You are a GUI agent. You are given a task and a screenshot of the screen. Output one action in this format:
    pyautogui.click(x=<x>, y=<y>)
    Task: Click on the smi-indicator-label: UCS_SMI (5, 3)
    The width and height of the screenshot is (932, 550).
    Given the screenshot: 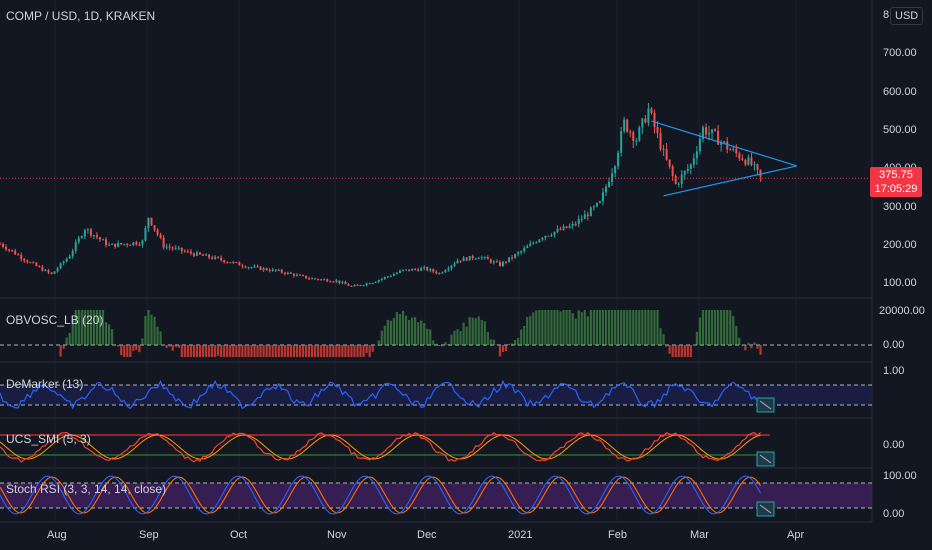 What is the action you would take?
    pyautogui.click(x=48, y=439)
    